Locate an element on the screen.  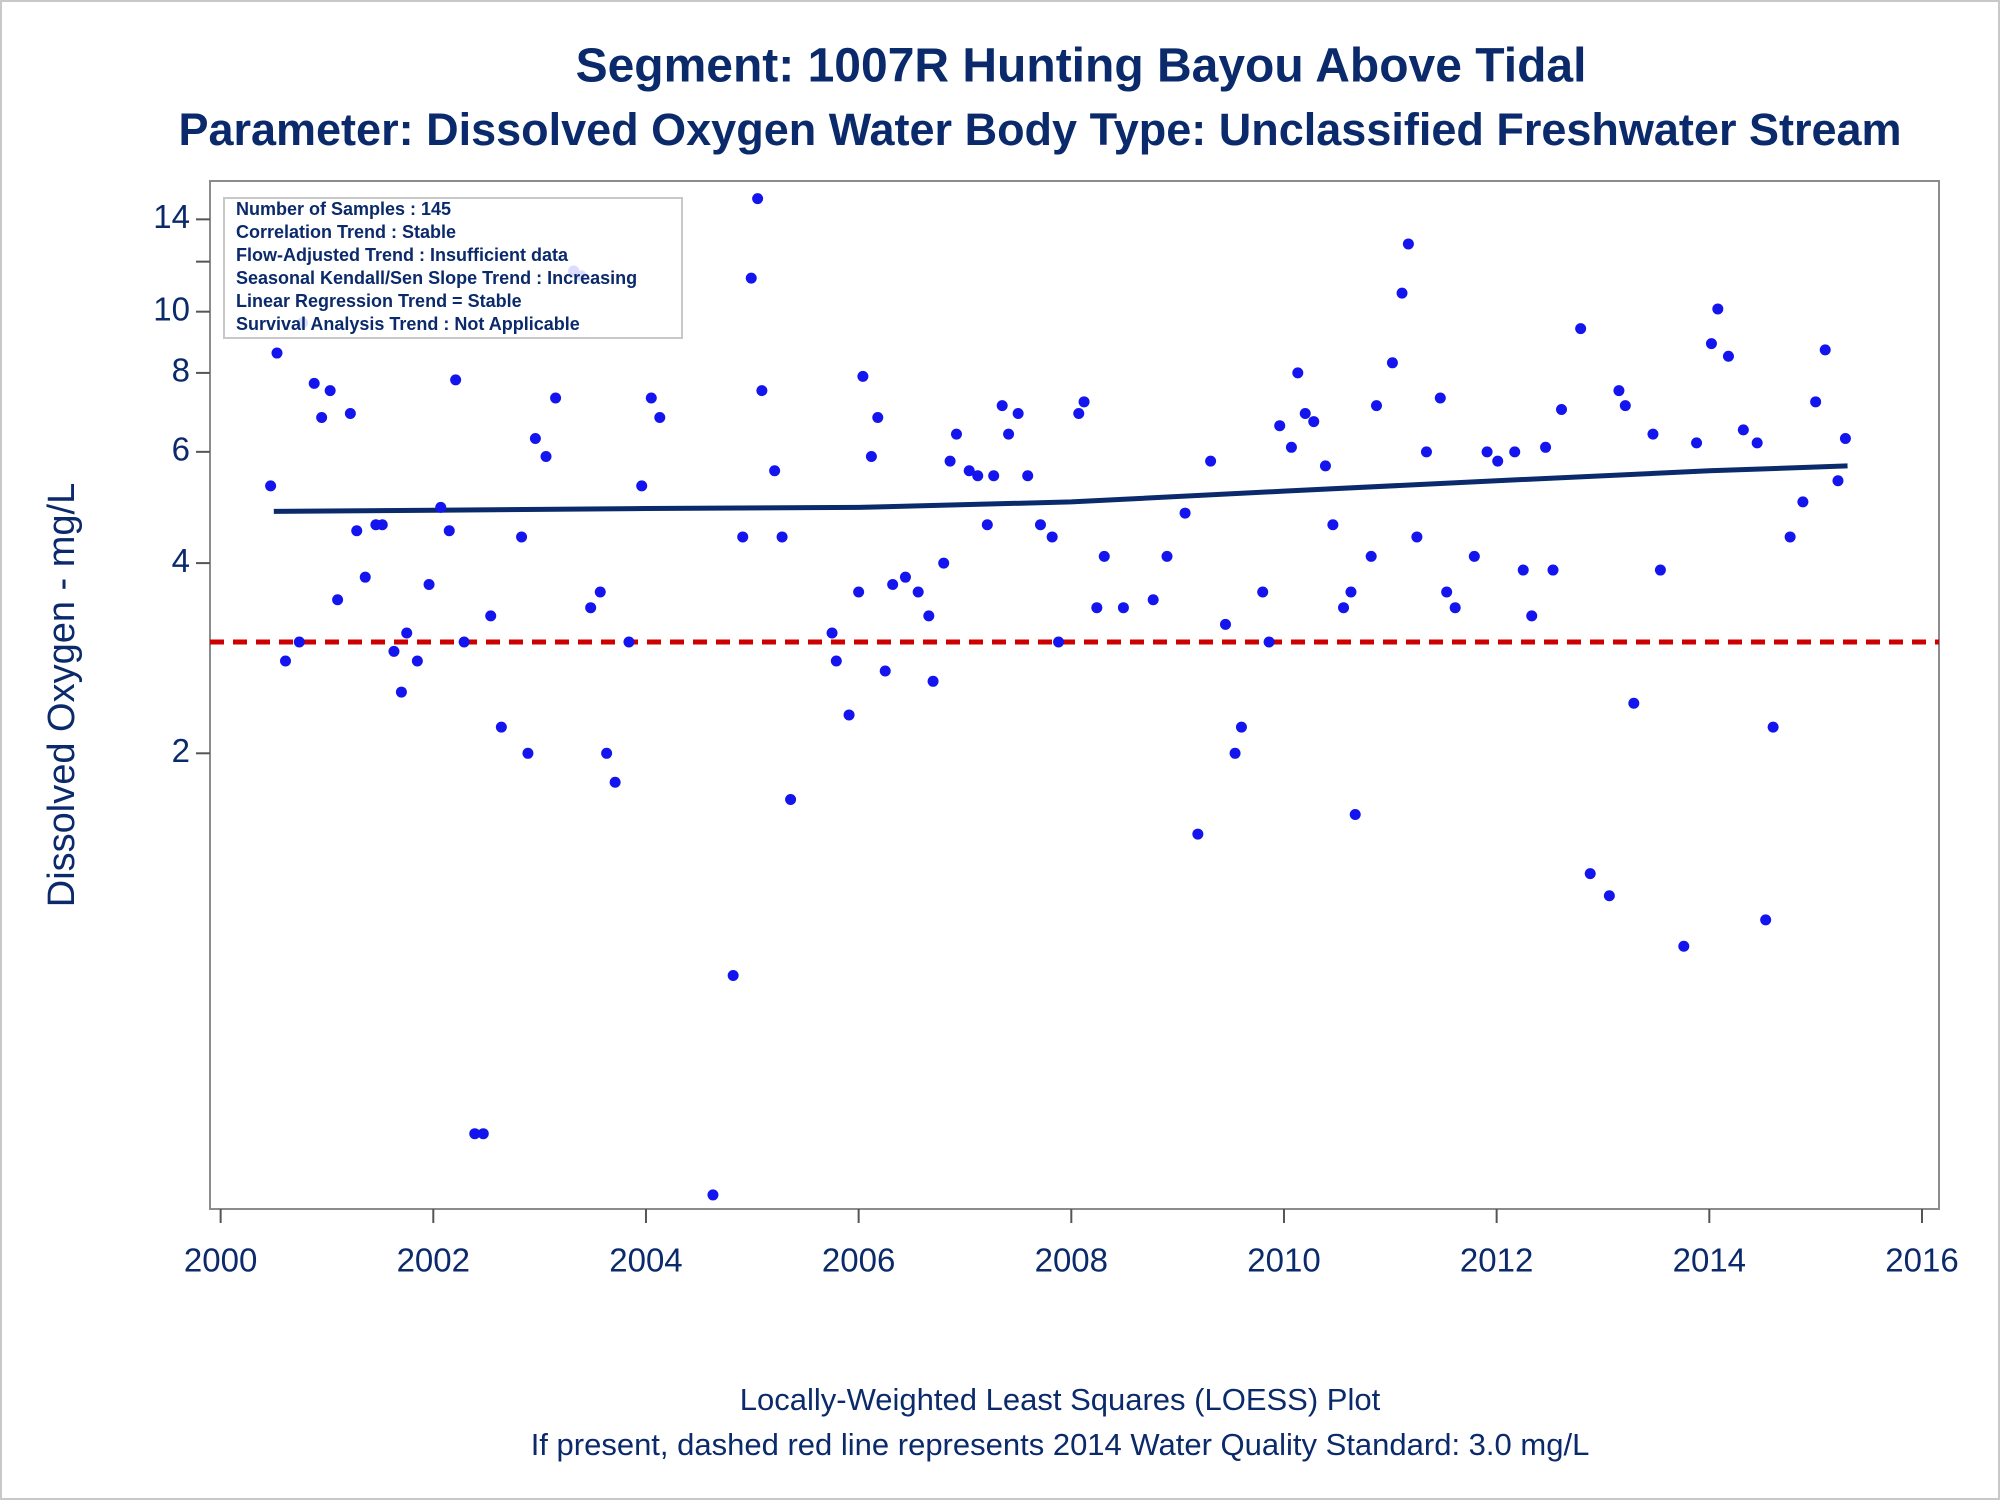
y-tick-label: 6 is located at coordinates (181, 449).